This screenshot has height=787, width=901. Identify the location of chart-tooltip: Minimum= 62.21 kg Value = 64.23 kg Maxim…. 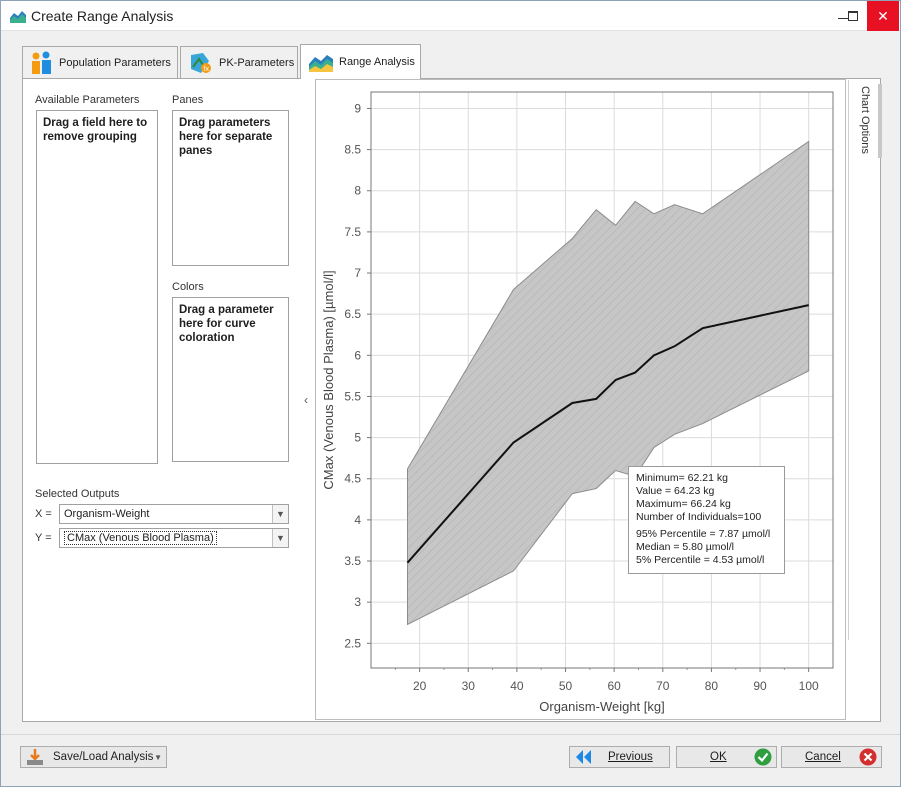
(706, 520).